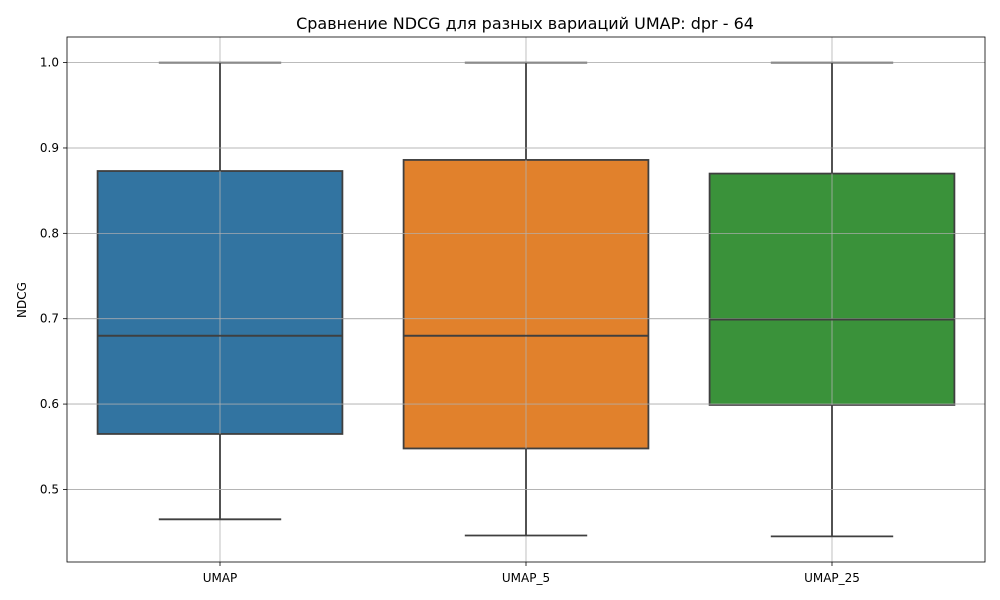 This screenshot has height=600, width=1000. What do you see at coordinates (49, 489) in the screenshot?
I see `y-tick-label: 0.5` at bounding box center [49, 489].